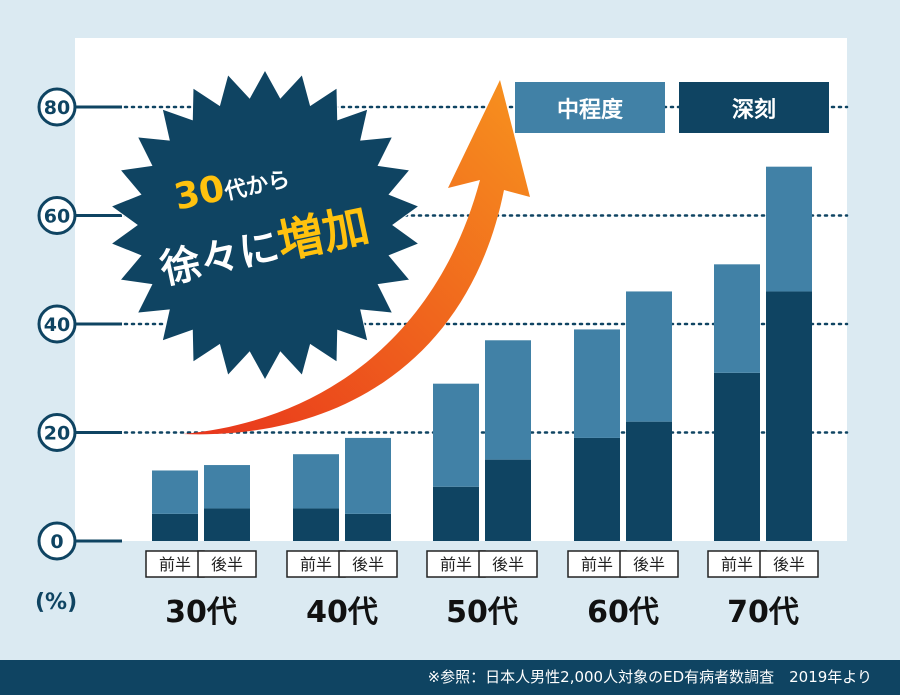 The height and width of the screenshot is (695, 900). I want to click on bar-moderate-70代-後半, so click(789, 229).